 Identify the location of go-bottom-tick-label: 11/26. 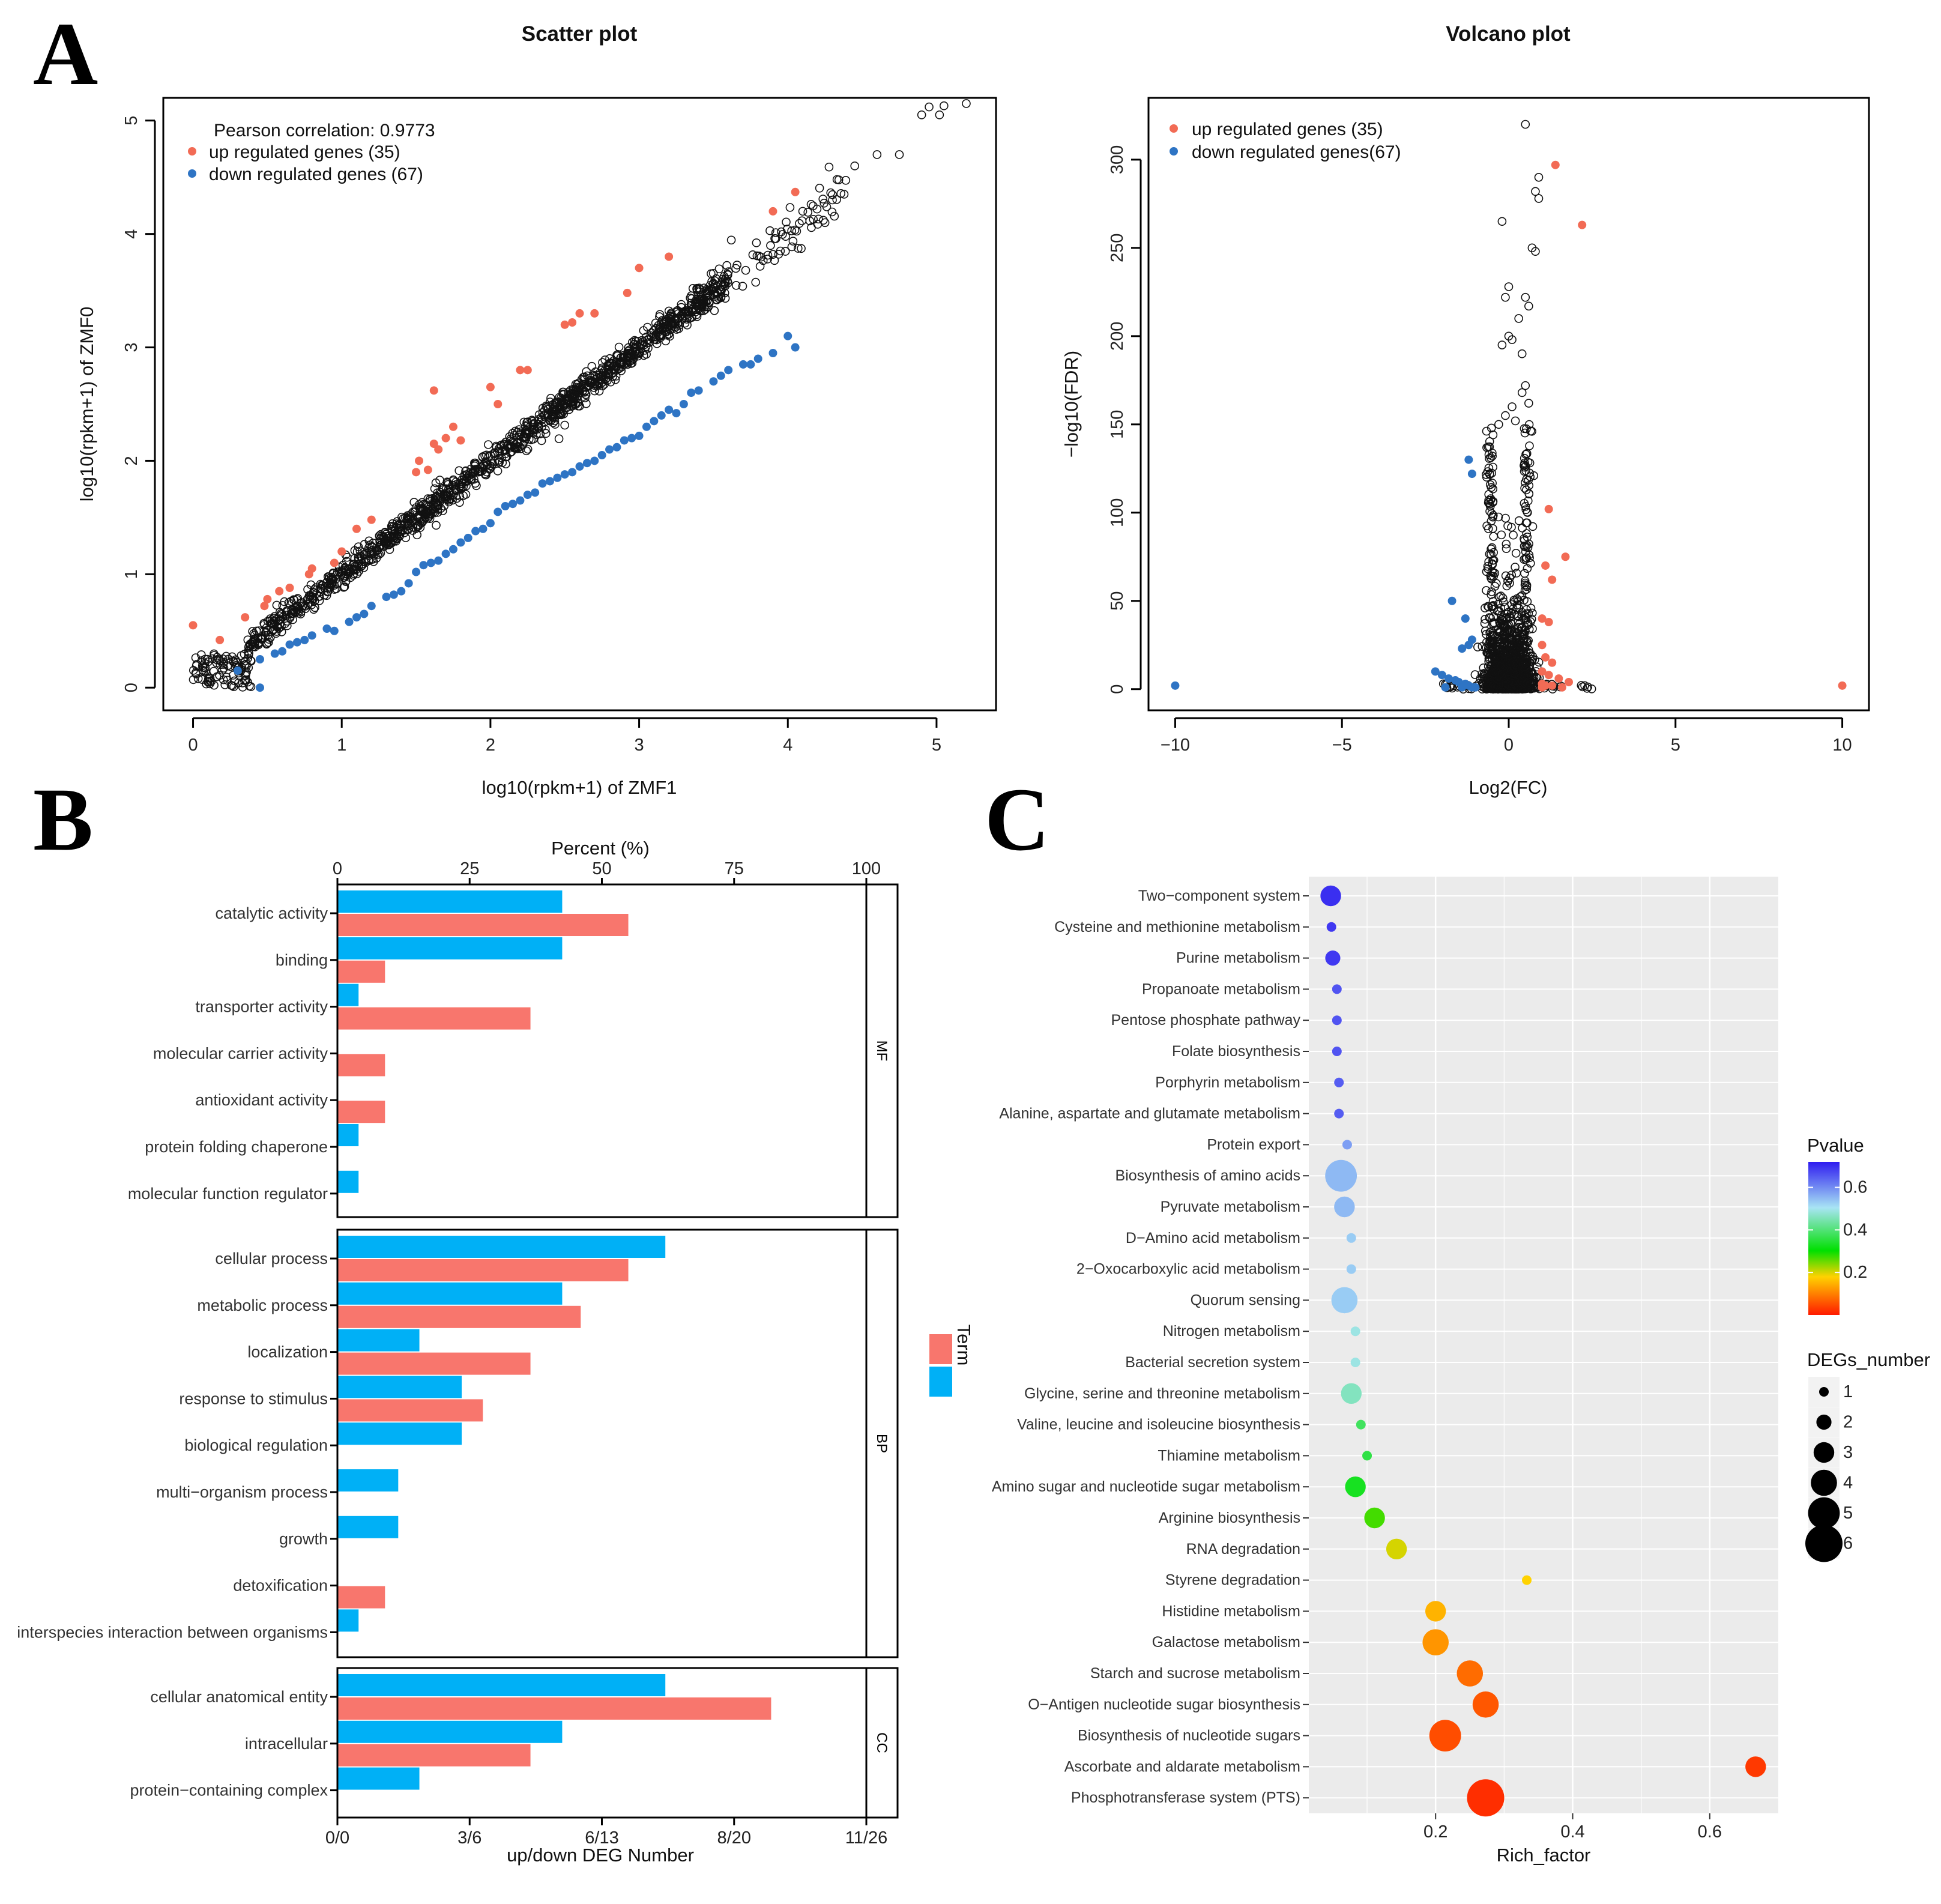
(866, 1838).